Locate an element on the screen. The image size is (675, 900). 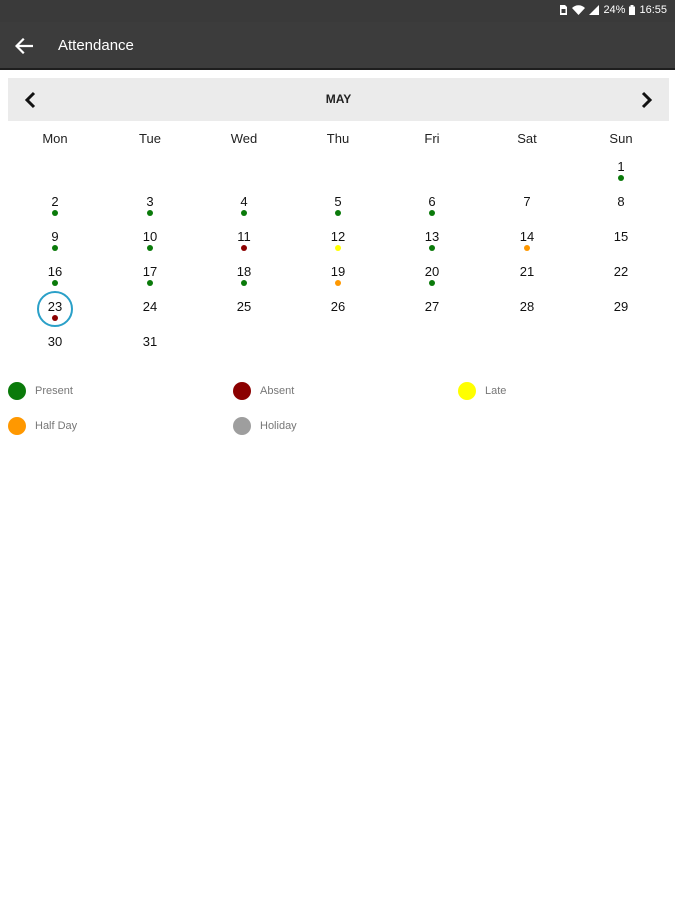
day-cell: 23 is located at coordinates (55, 312).